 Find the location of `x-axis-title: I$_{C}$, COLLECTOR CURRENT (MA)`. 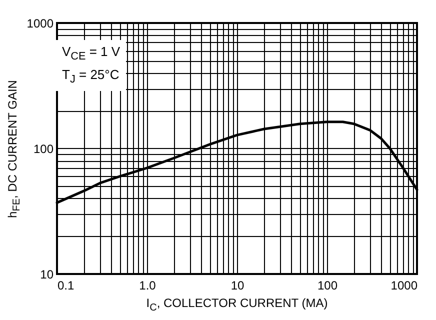

x-axis-title: I$_{C}$, COLLECTOR CURRENT (MA) is located at coordinates (237, 305).